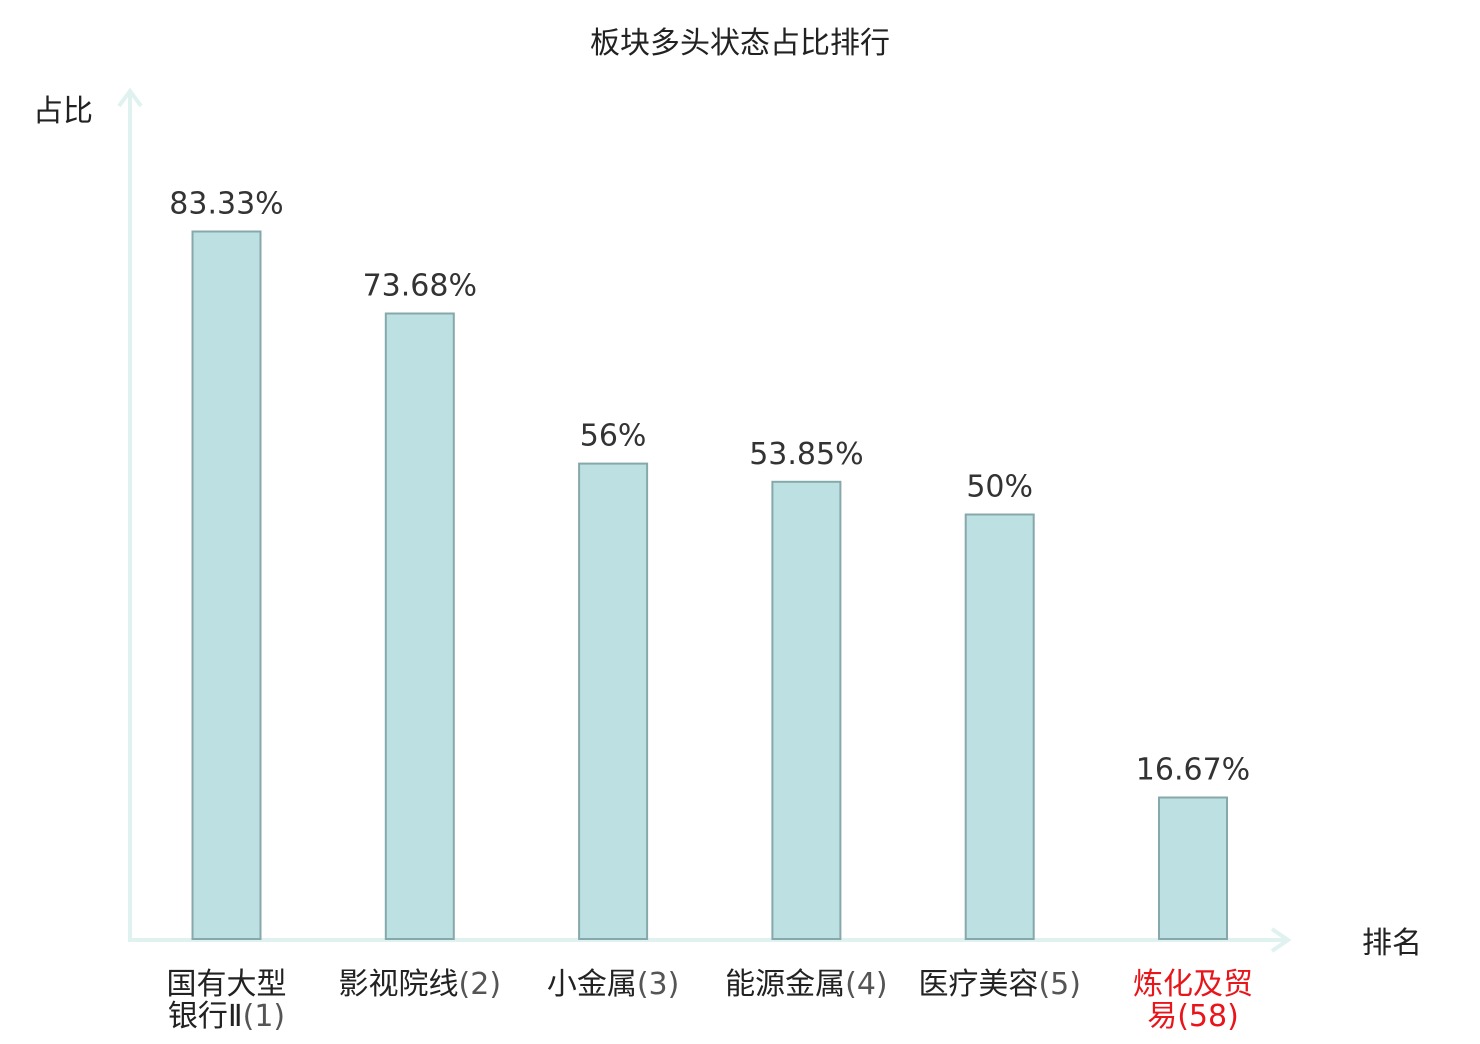  What do you see at coordinates (785, 984) in the screenshot?
I see `x-tick-name: 能源金属` at bounding box center [785, 984].